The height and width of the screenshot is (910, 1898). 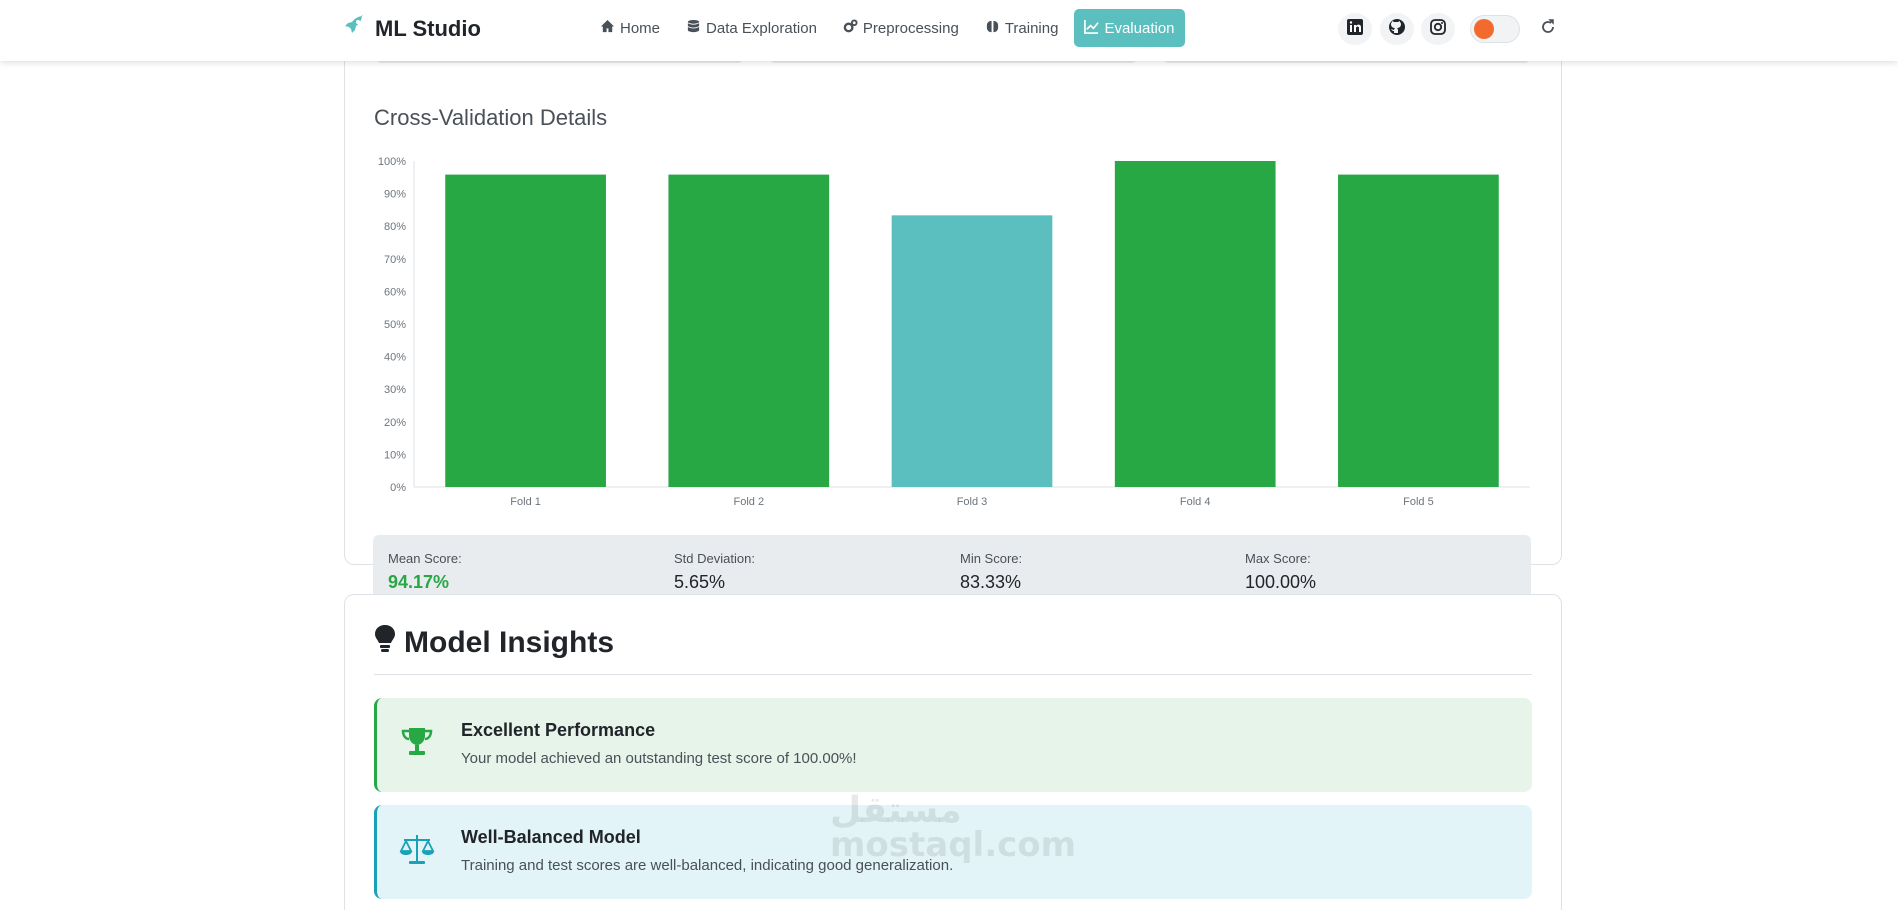 I want to click on github-link, so click(x=1397, y=29).